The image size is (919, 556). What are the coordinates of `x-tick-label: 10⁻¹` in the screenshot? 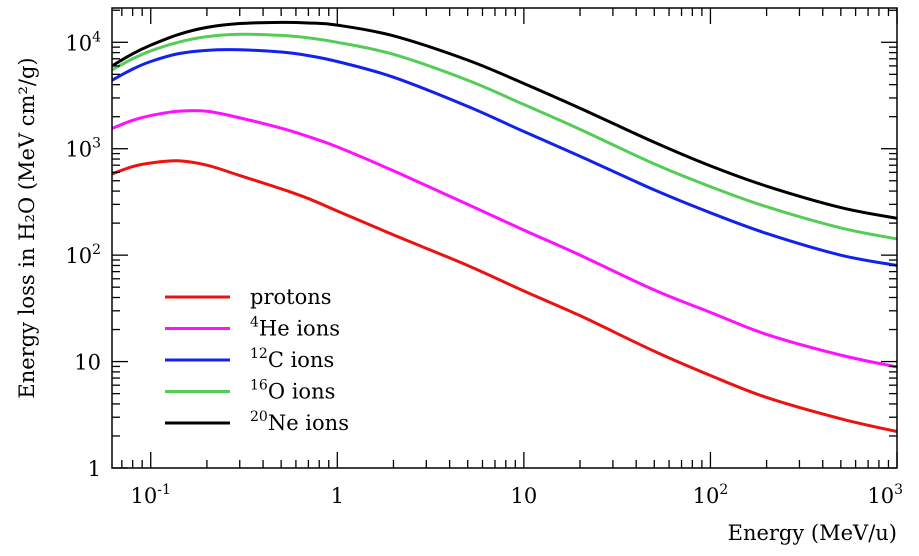 It's located at (151, 495).